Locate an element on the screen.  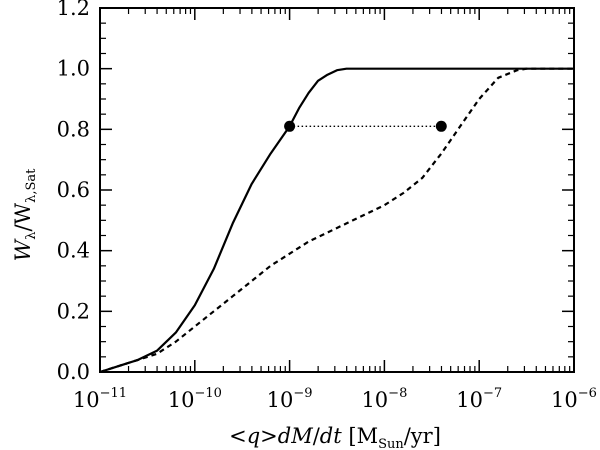
y-label-slash: /W is located at coordinates (23, 216).